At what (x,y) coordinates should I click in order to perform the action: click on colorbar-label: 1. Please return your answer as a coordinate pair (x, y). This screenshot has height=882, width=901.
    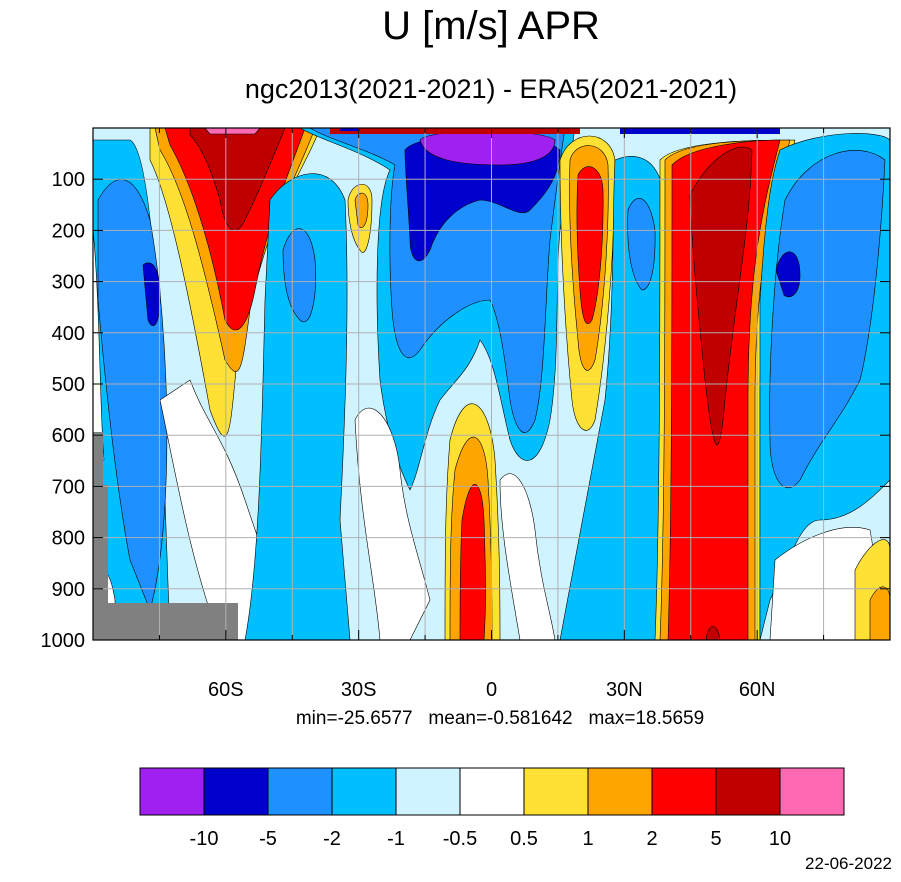
    Looking at the image, I should click on (587, 839).